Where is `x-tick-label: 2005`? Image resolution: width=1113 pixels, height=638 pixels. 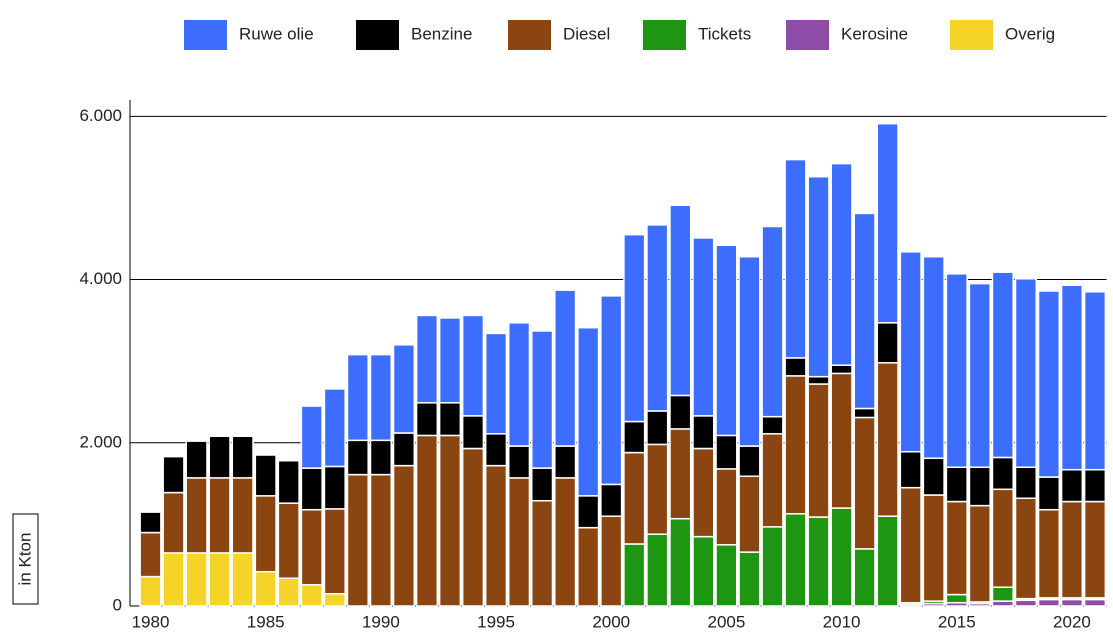 x-tick-label: 2005 is located at coordinates (726, 621).